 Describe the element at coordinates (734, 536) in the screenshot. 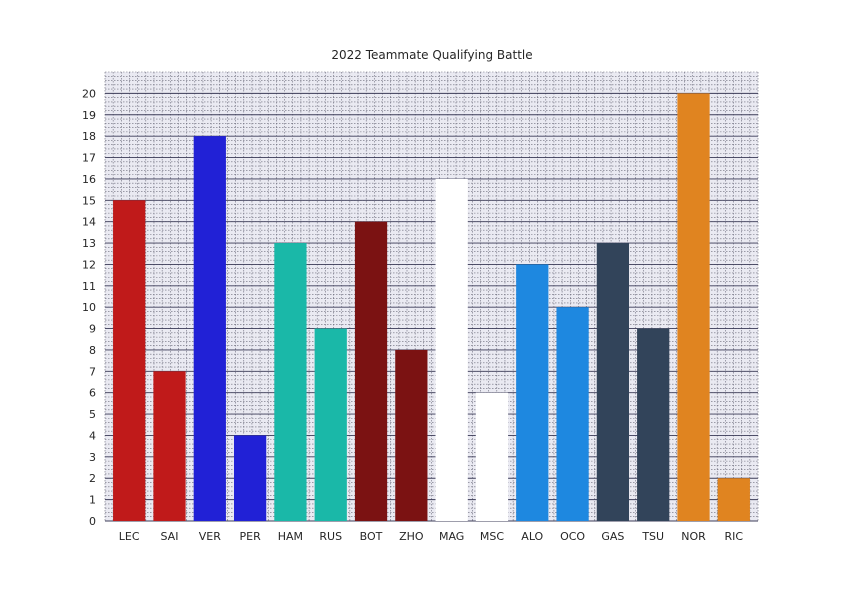

I see `x-tick-label: RIC` at that location.